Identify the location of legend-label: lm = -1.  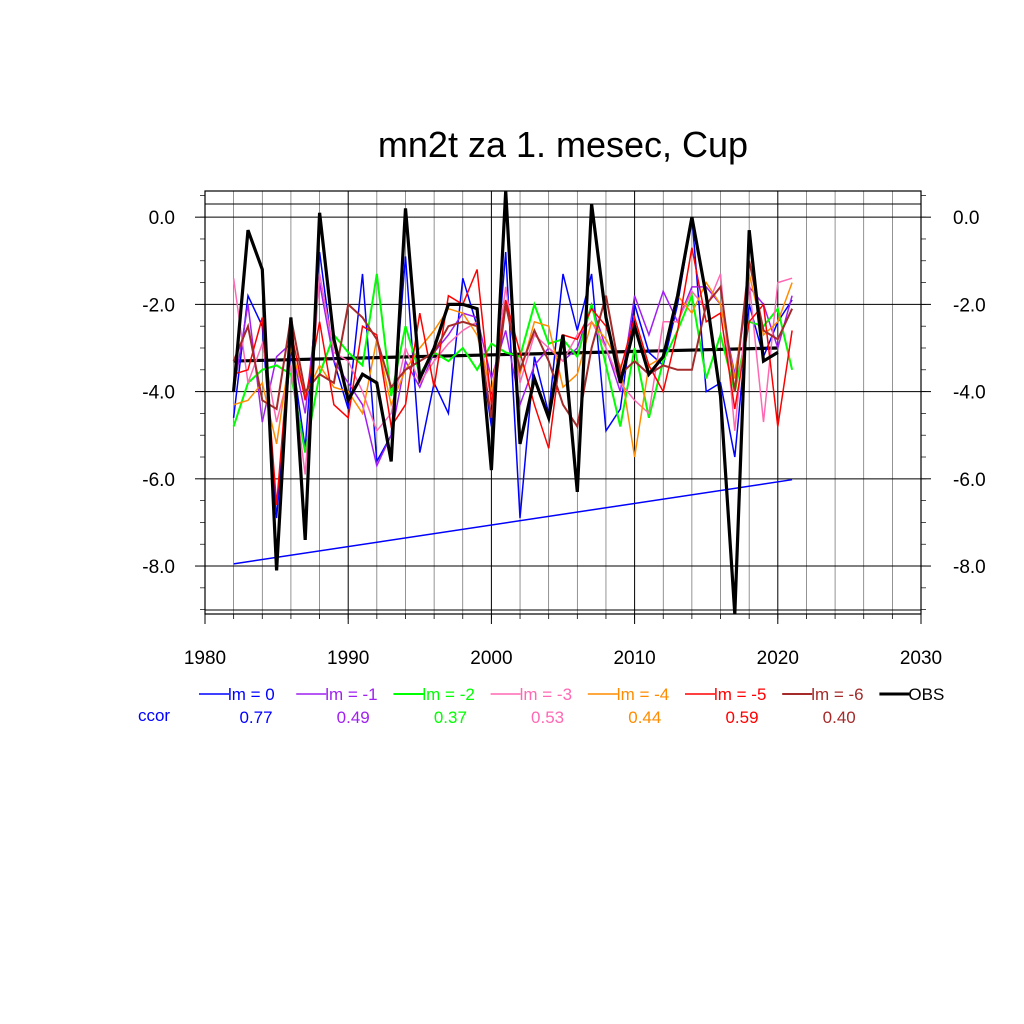
(351, 694).